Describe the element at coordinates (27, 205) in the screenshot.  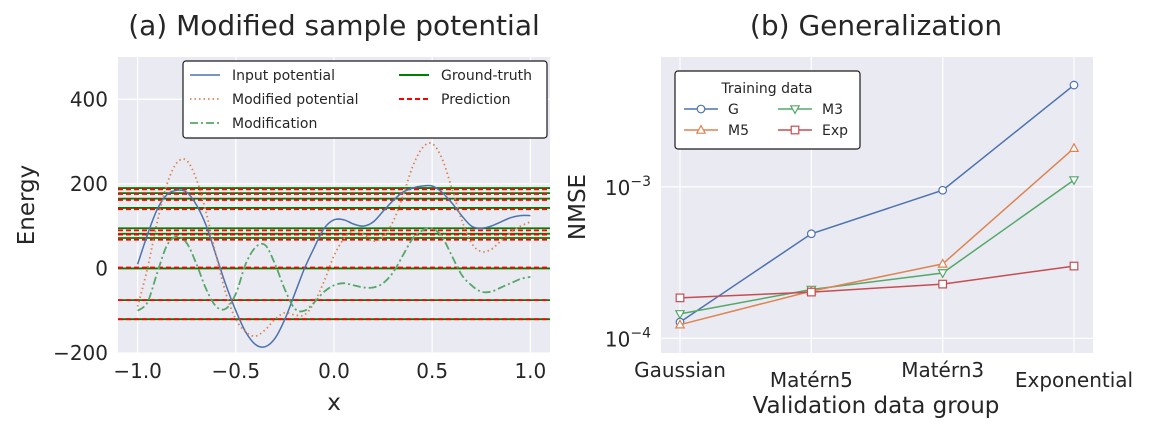
I see `panel-a-y-label: Energy` at that location.